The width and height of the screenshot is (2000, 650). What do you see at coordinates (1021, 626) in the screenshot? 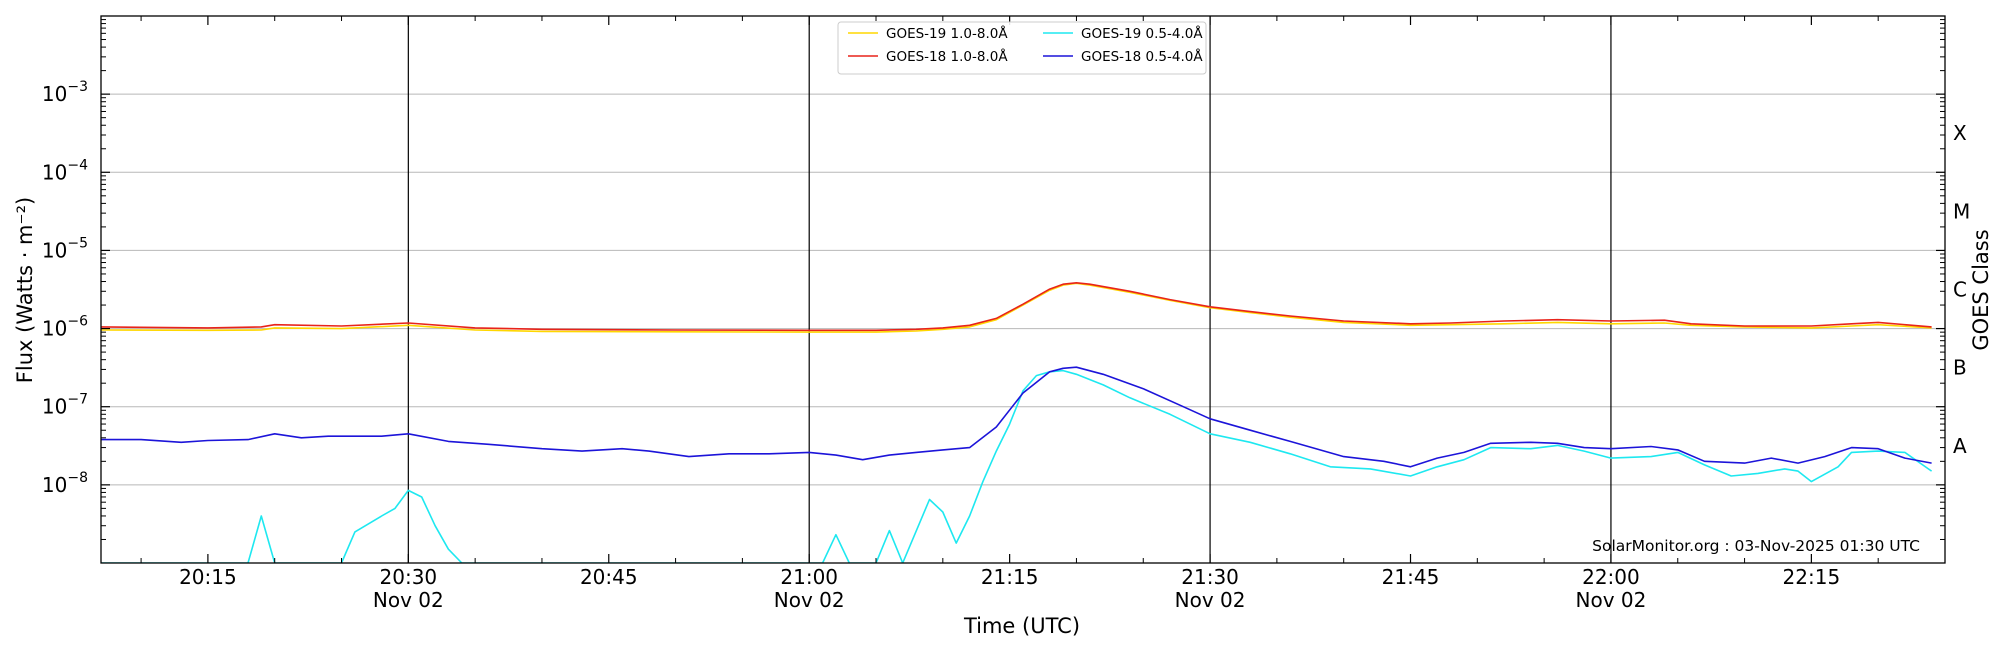
I see `x-axis-title: Time (UTC)` at bounding box center [1021, 626].